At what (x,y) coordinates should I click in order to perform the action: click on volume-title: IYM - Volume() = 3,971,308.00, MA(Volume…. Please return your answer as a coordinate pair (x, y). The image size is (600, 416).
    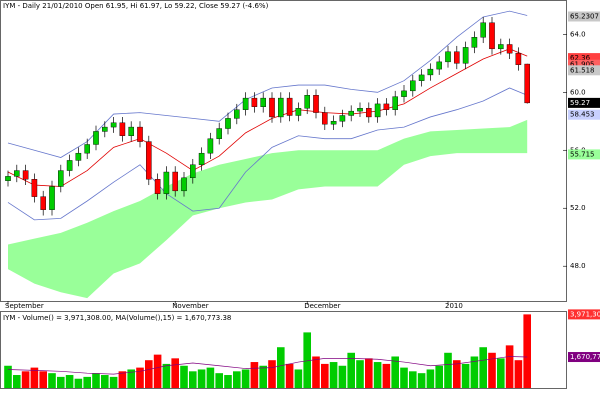
    Looking at the image, I should click on (117, 318).